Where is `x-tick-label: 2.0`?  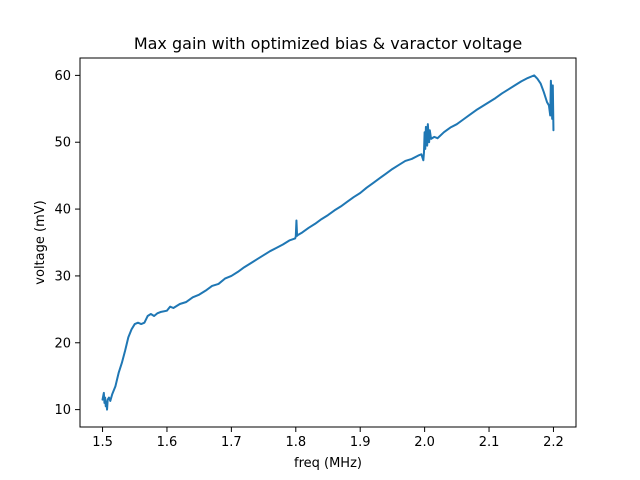 x-tick-label: 2.0 is located at coordinates (424, 442).